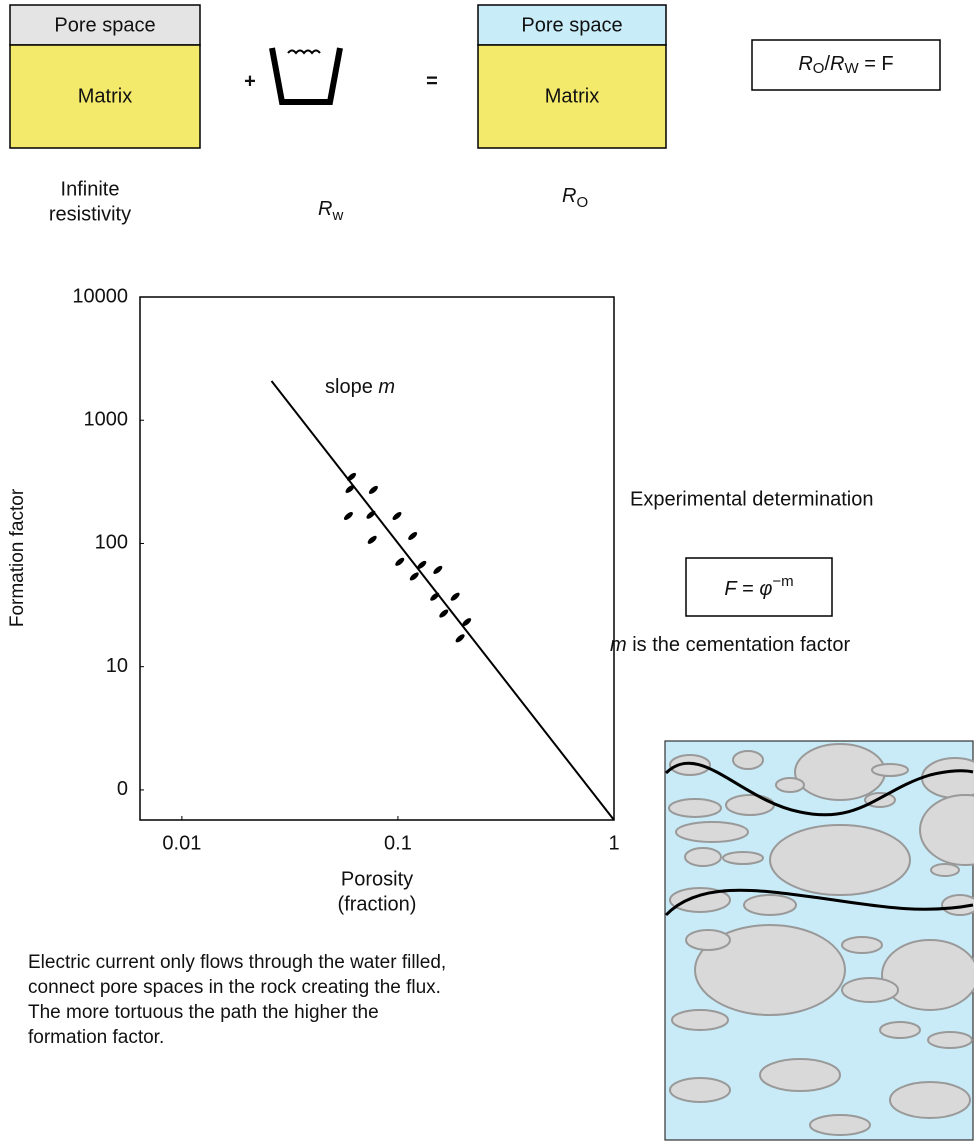 The image size is (974, 1141). Describe the element at coordinates (122, 789) in the screenshot. I see `y-tick-label: 0` at that location.